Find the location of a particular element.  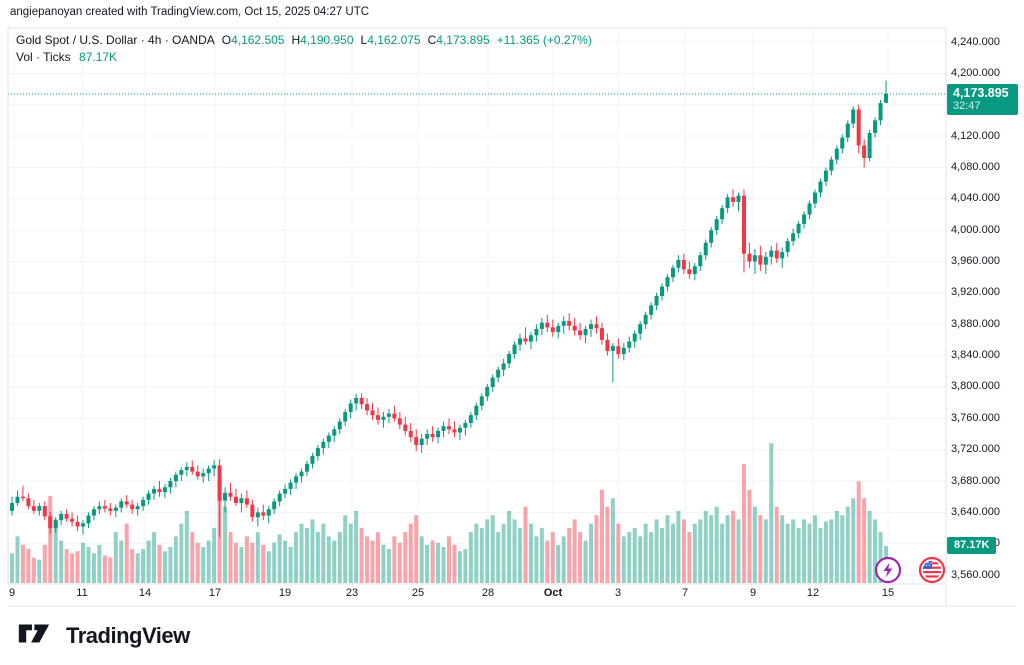

symbol-title: Gold Spot / U.S. Dollar · 4h · OANDA is located at coordinates (115, 40).